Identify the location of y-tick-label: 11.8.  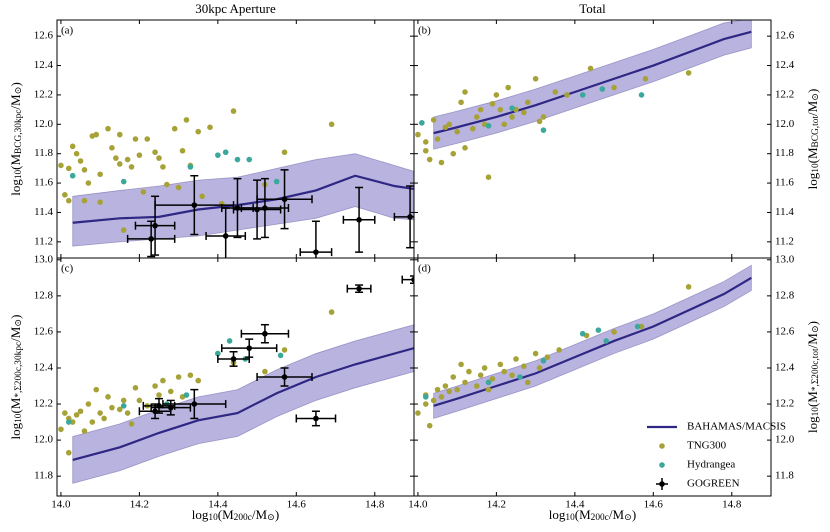
(43, 476).